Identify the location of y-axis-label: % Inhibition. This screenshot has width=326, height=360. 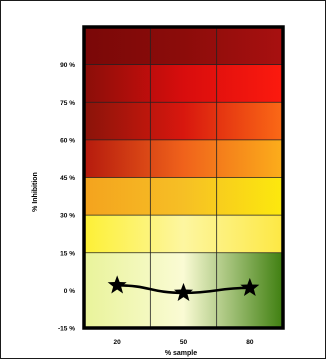
(35, 192).